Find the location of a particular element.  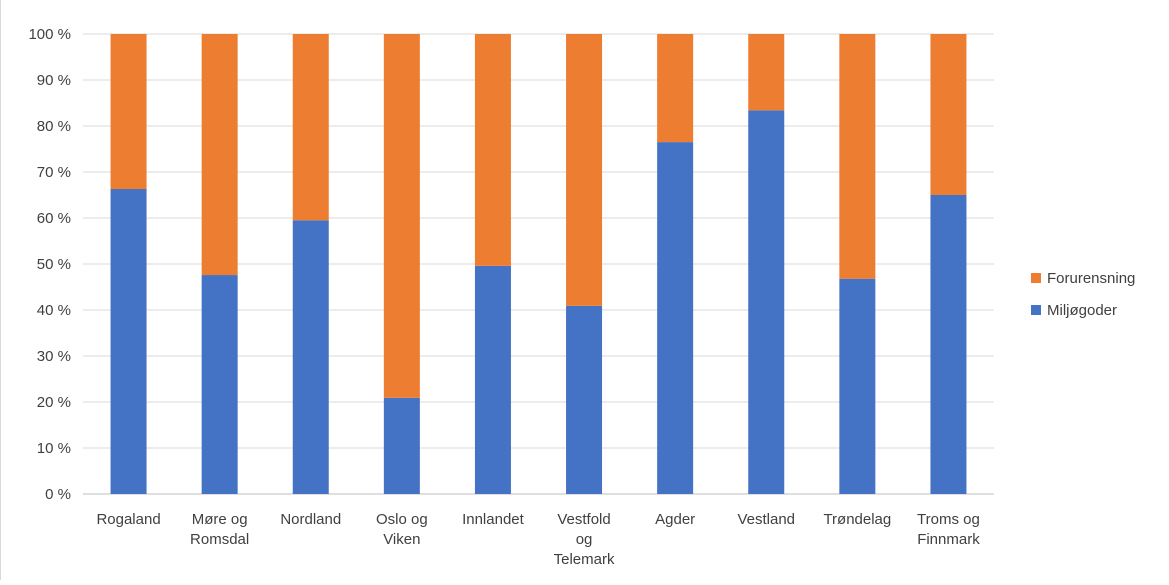

x-tick-label-line: Møre og is located at coordinates (220, 519).